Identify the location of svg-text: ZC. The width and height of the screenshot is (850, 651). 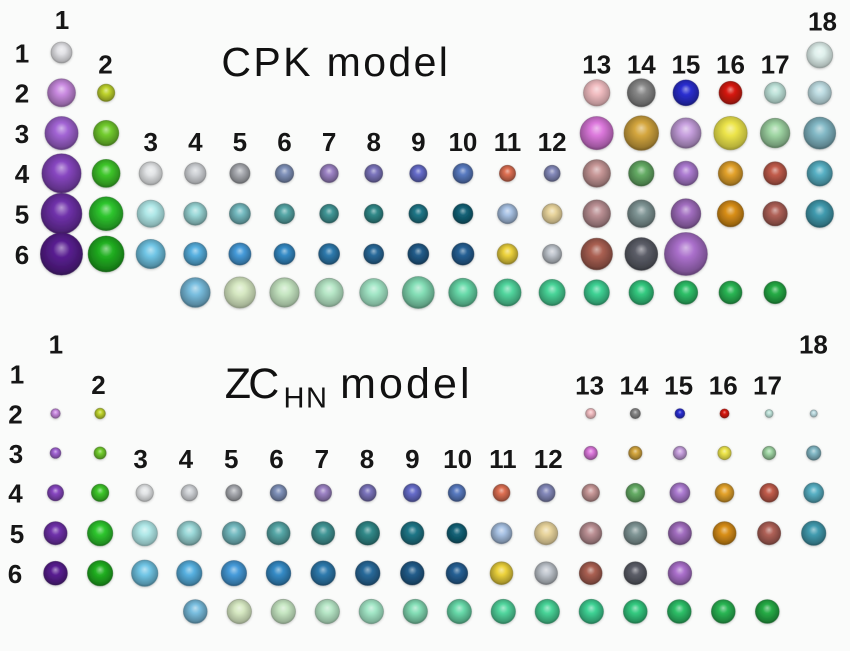
(252, 384).